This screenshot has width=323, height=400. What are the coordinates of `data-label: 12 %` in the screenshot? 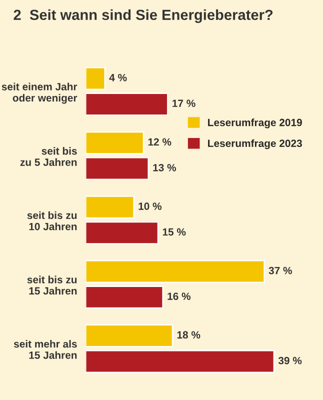 It's located at (160, 142).